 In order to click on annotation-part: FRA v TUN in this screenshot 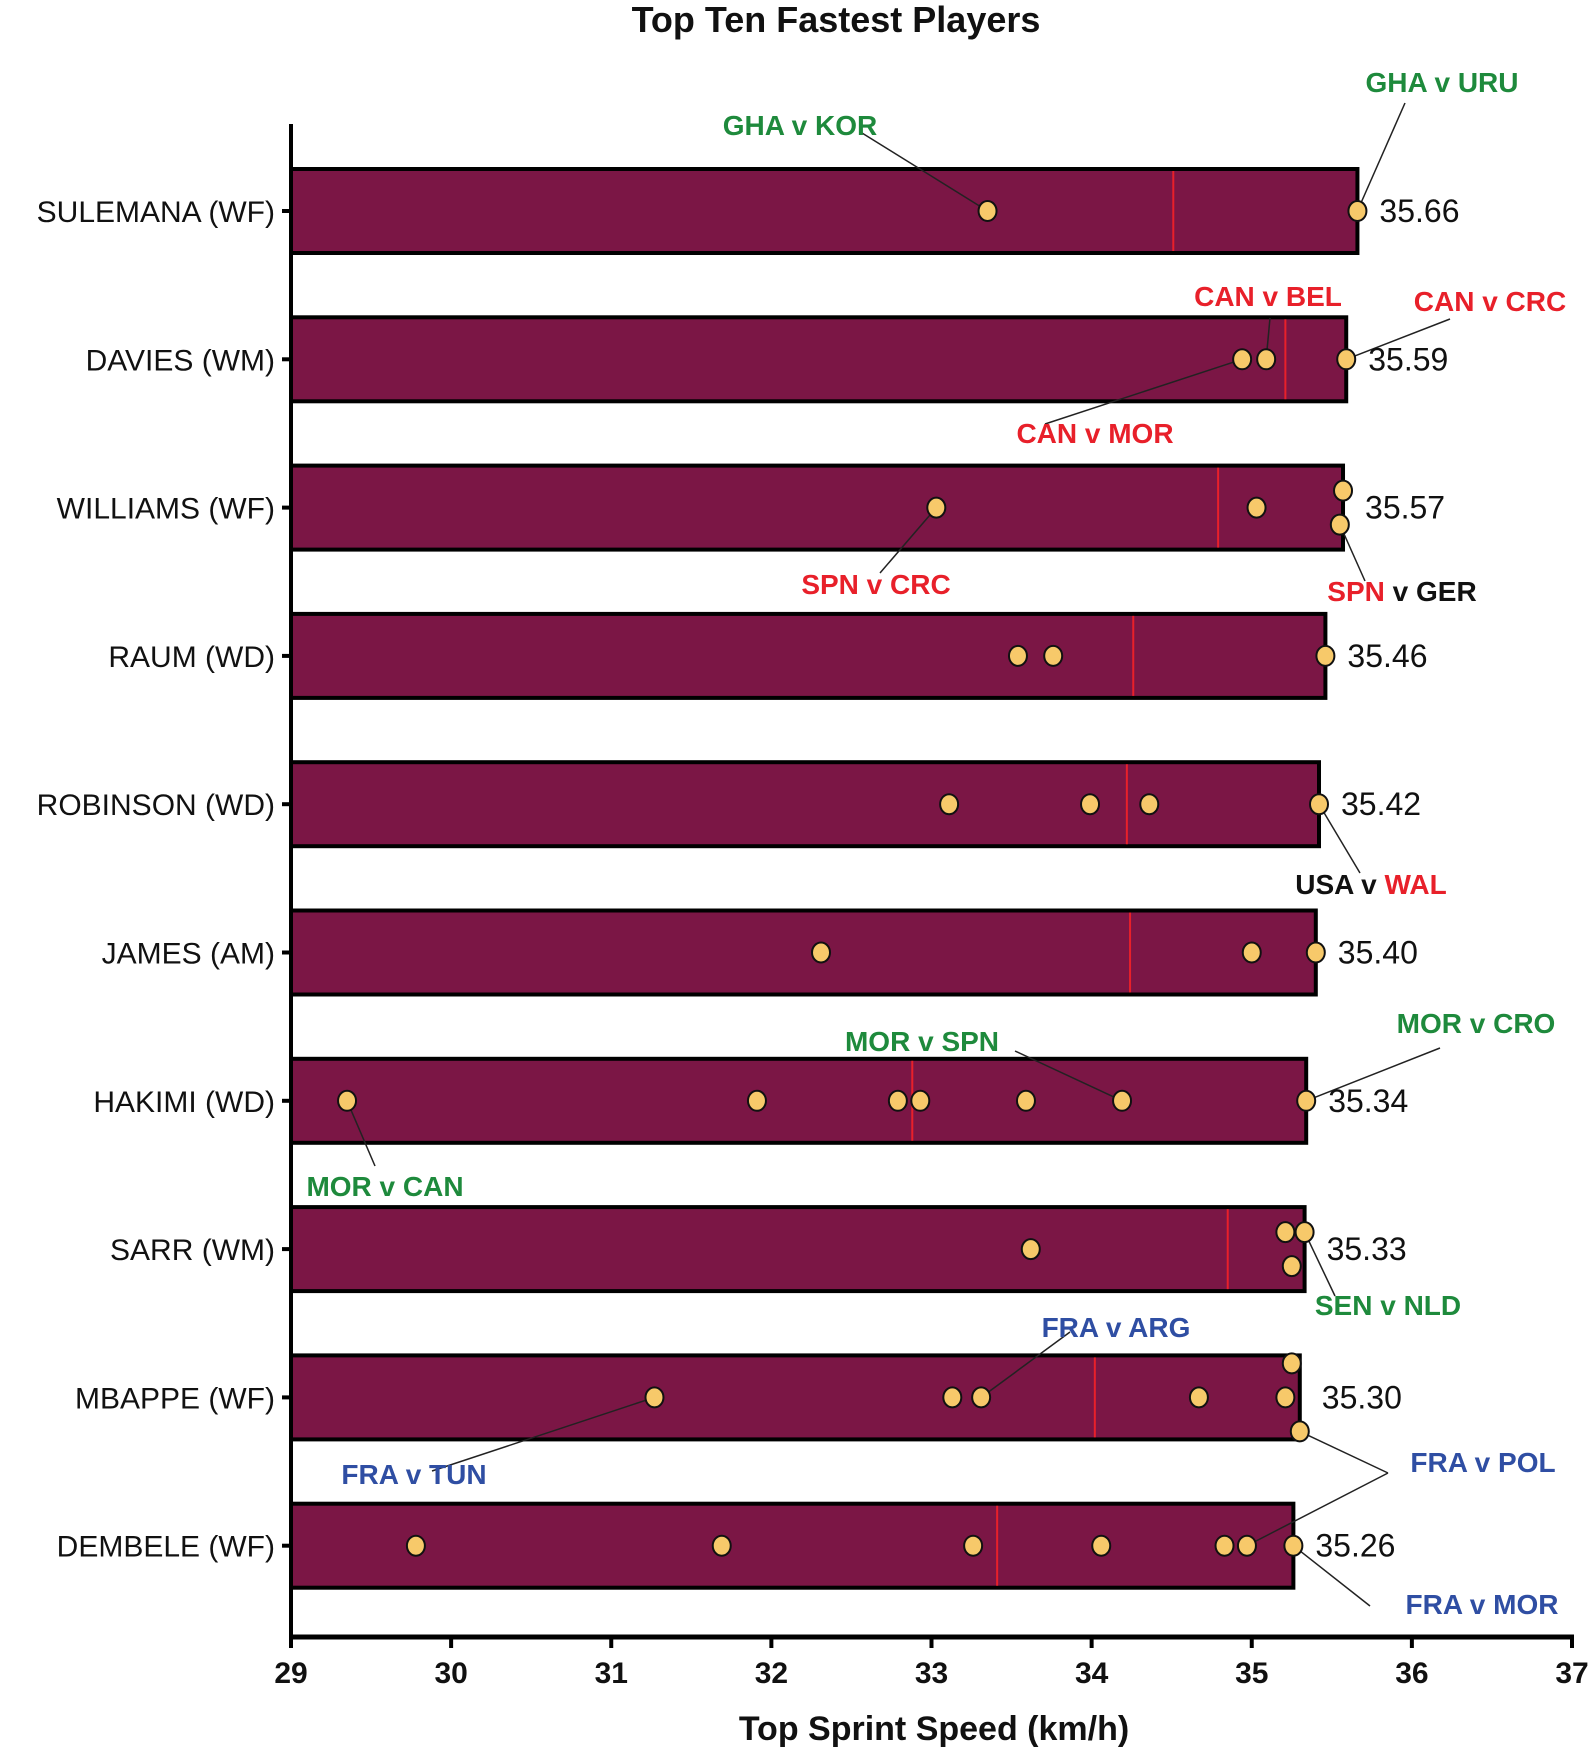, I will do `click(413, 1474)`.